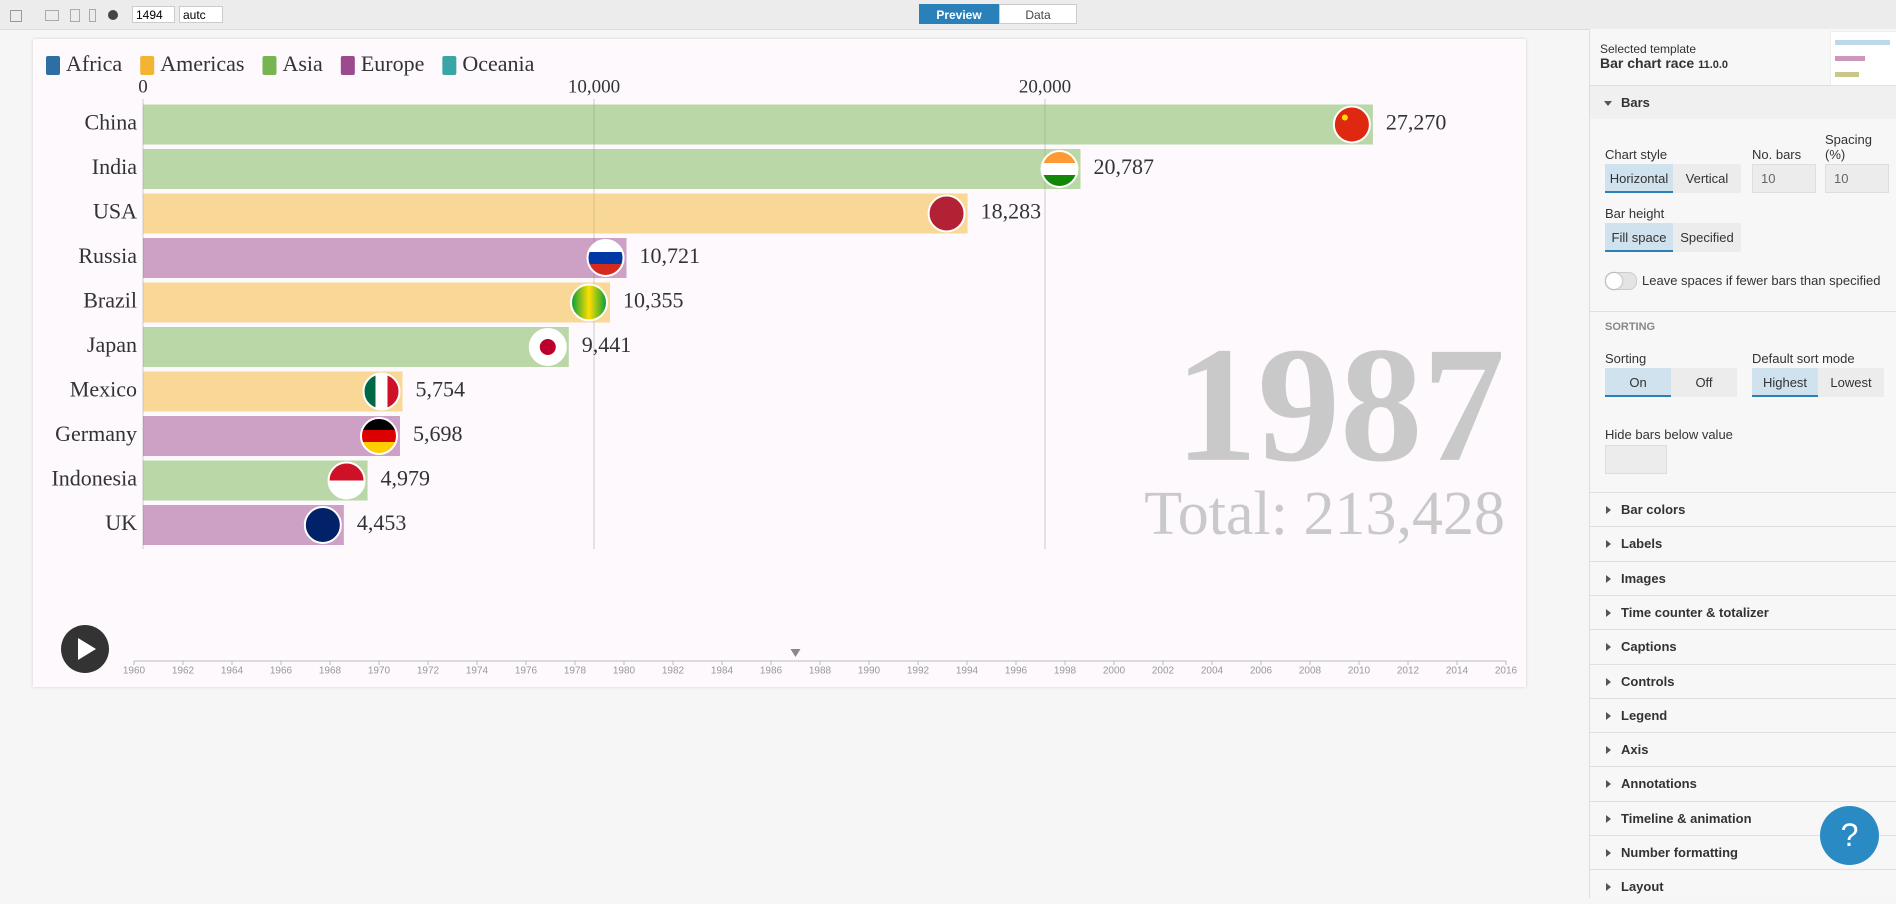 This screenshot has height=904, width=1896. I want to click on timeline-label: 1970, so click(379, 671).